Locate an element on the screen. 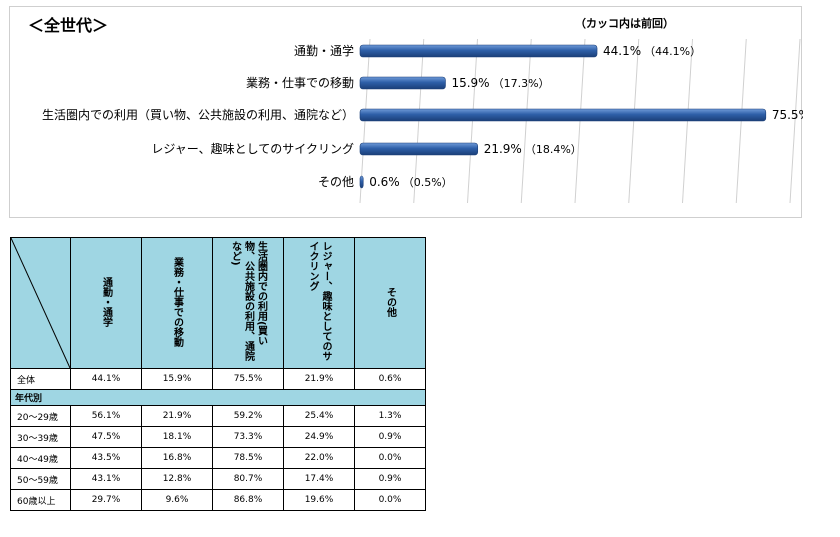 The image size is (840, 537). table-row: 30～39歳 47.5% 18.1% 73.3% 24.9% 0.9% is located at coordinates (218, 437).